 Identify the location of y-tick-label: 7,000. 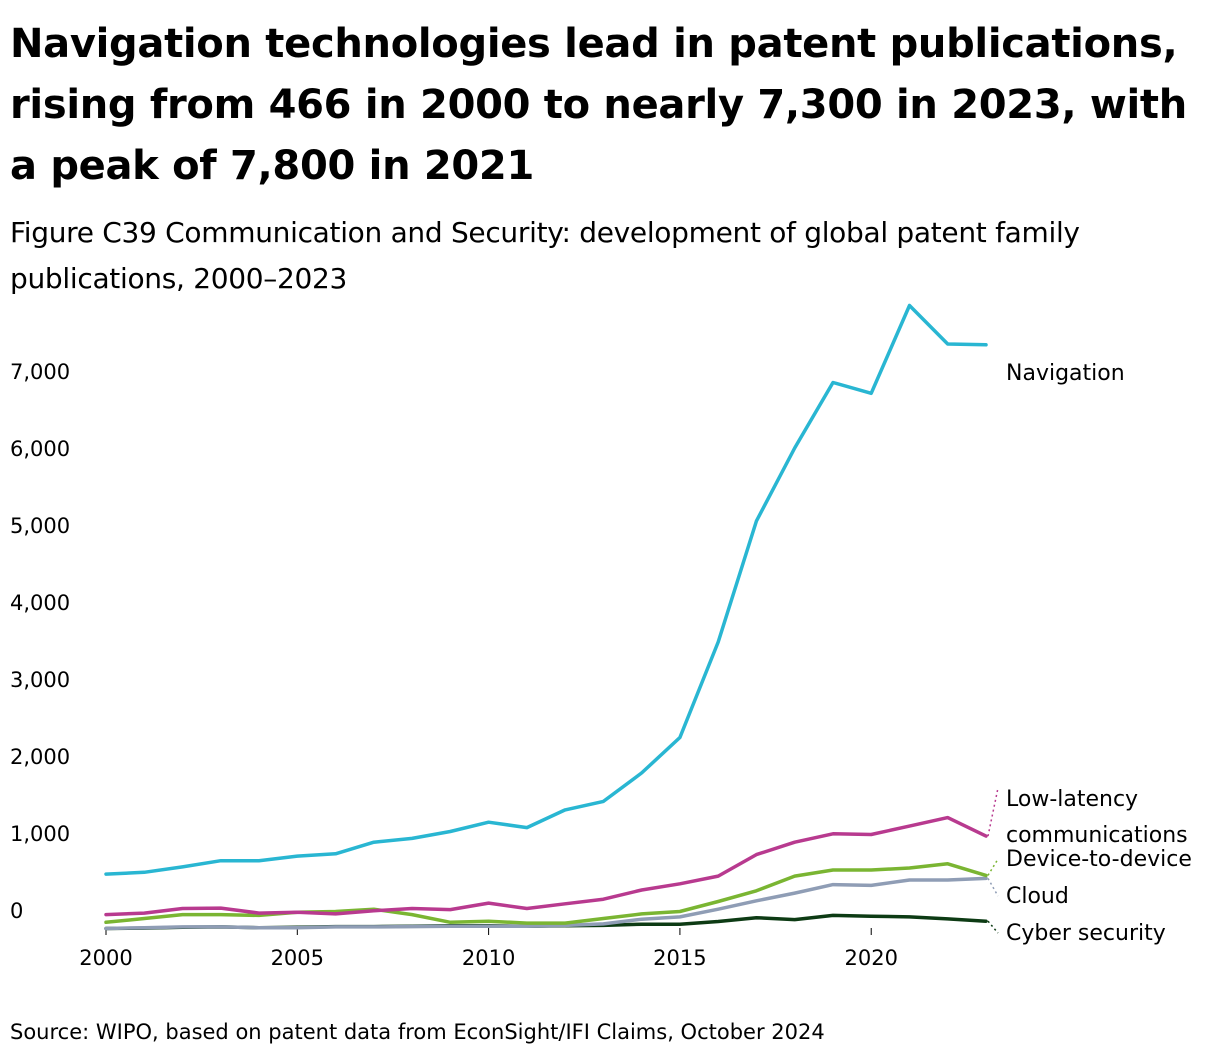
(40, 372).